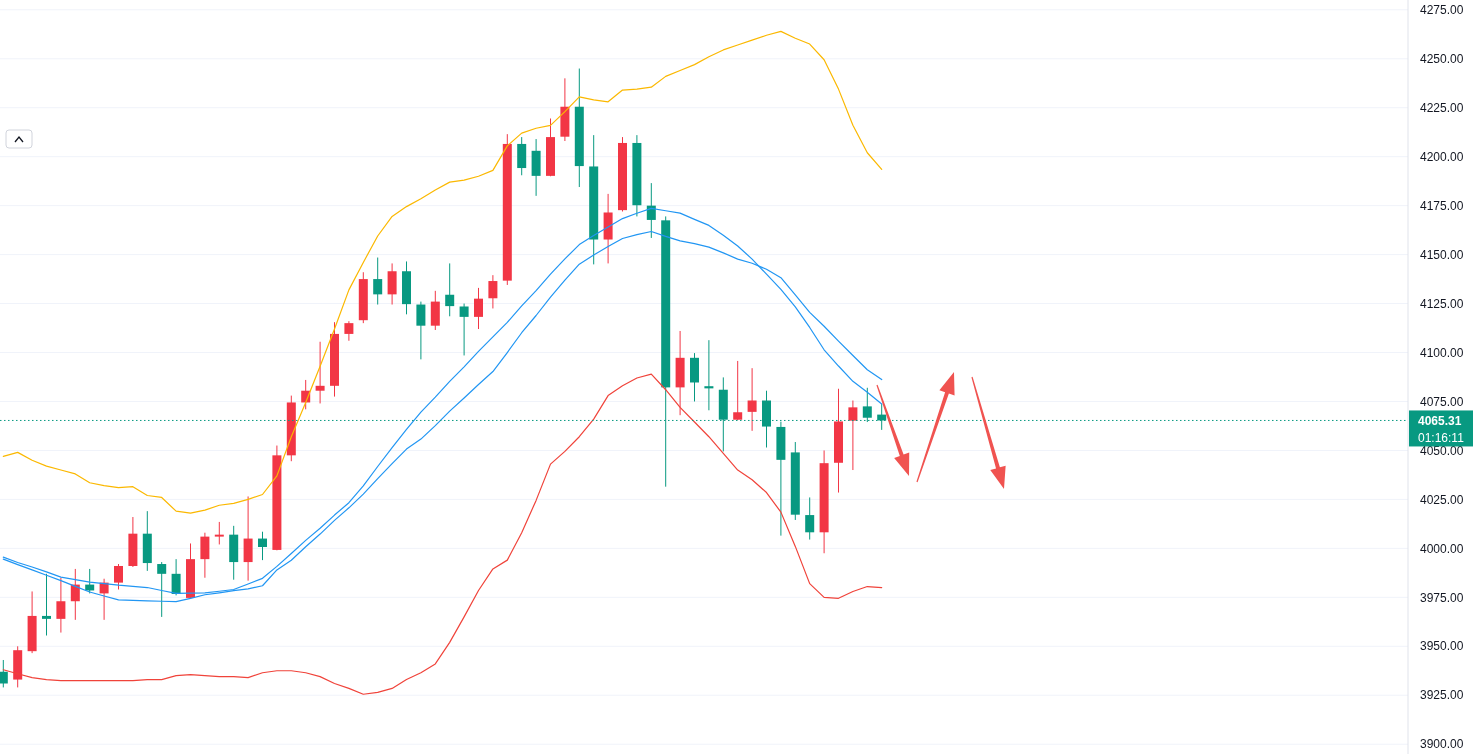  Describe the element at coordinates (1442, 450) in the screenshot. I see `y-tick-label: 4050.00` at that location.